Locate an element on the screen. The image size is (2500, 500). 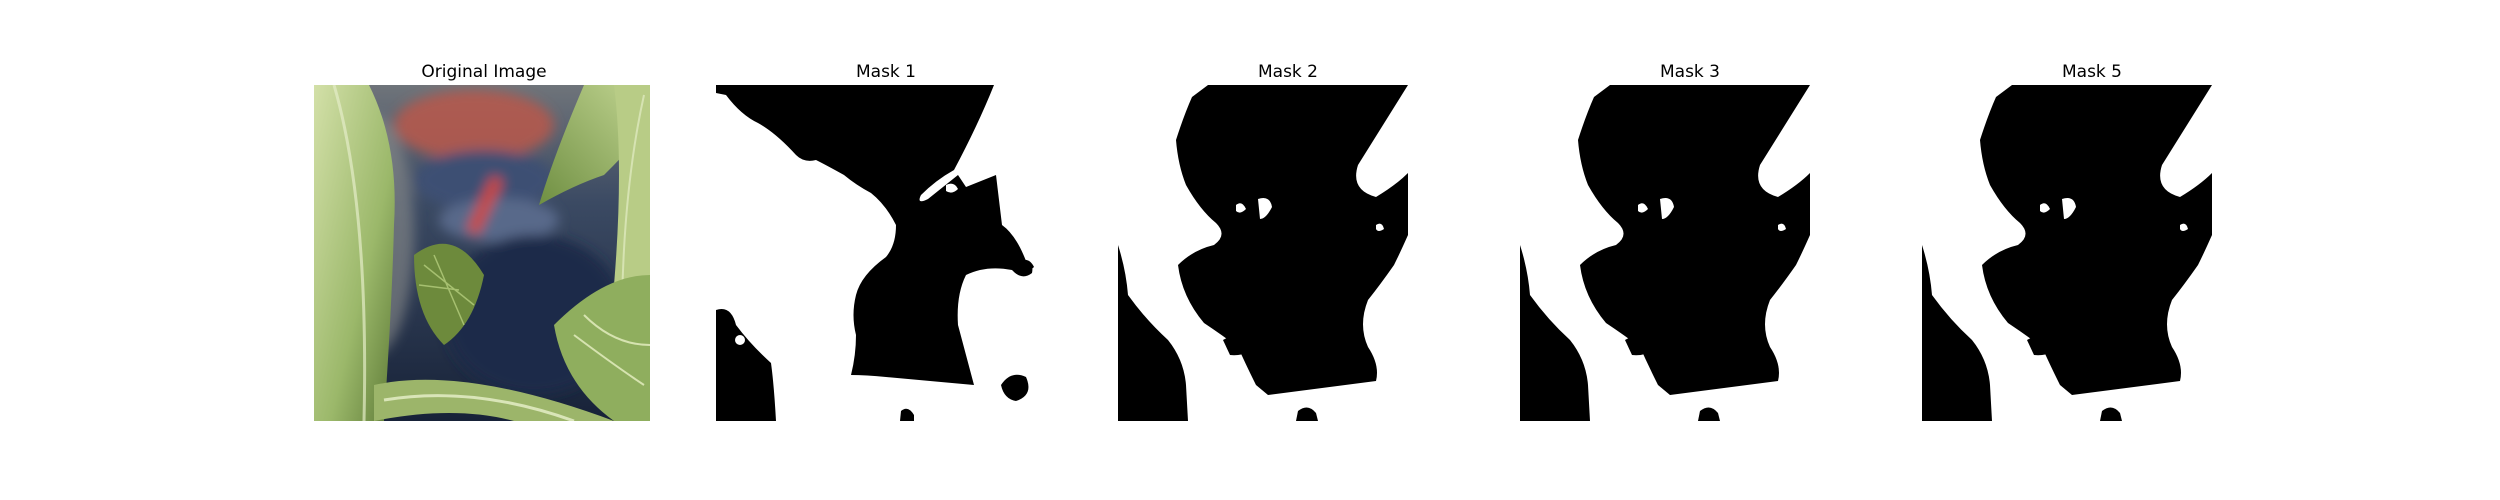
mask-2-image is located at coordinates (1286, 253).